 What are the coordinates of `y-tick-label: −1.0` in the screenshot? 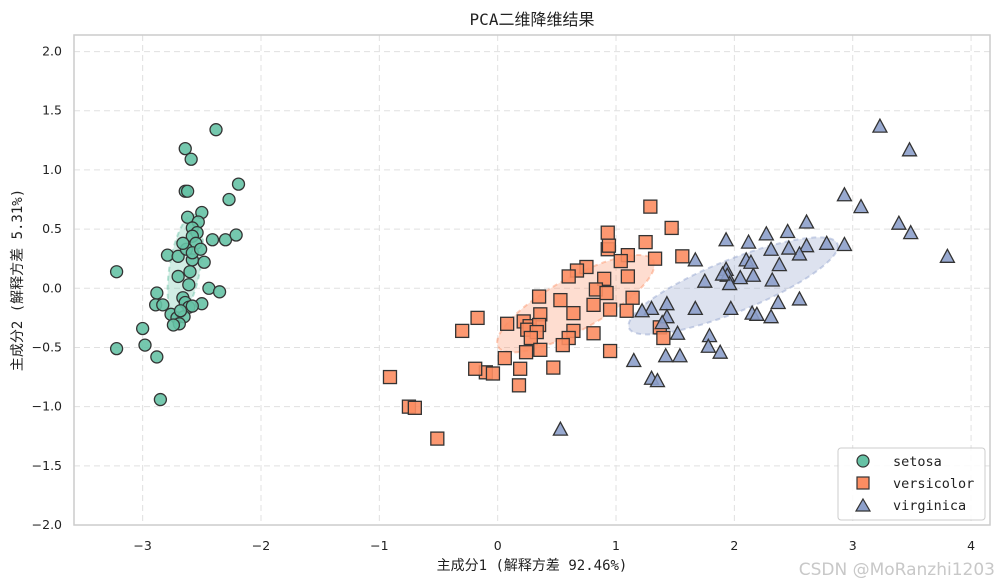 It's located at (47, 406).